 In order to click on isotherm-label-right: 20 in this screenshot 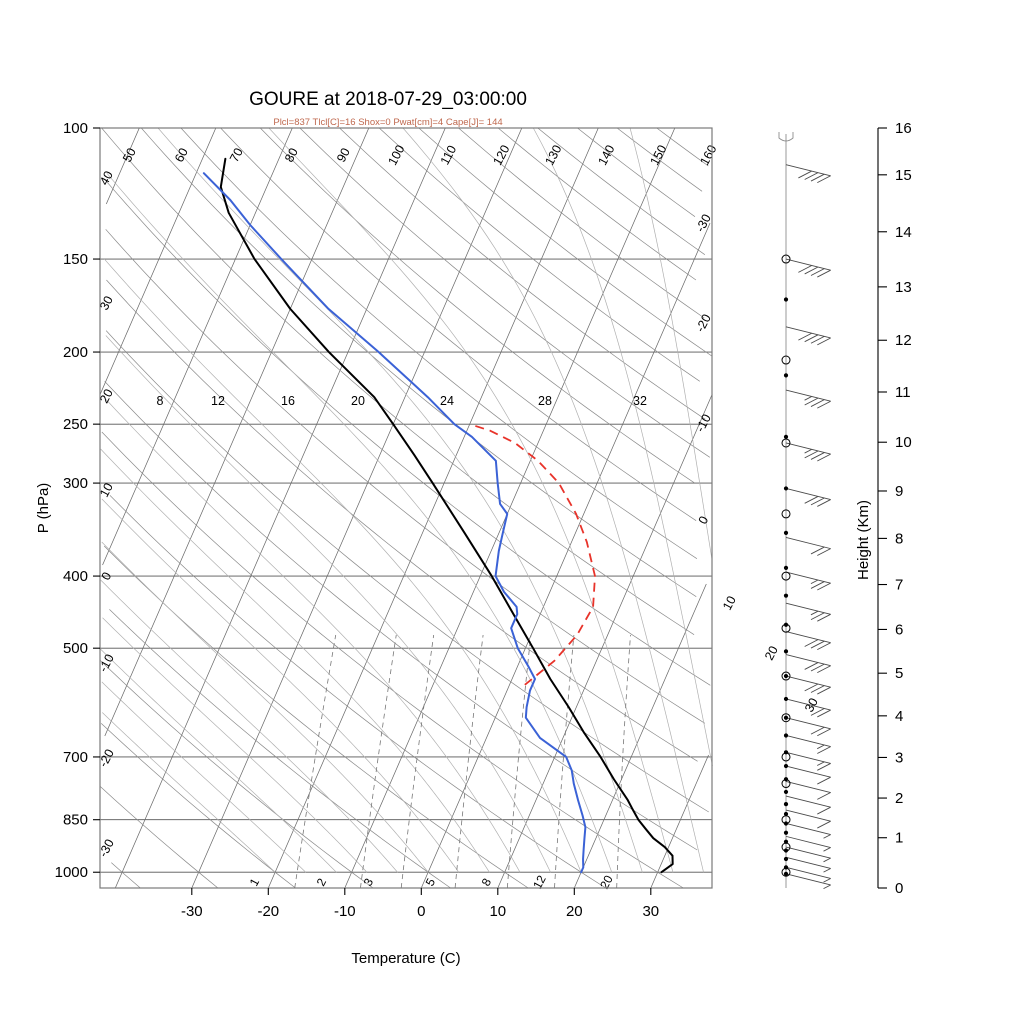, I will do `click(771, 653)`.